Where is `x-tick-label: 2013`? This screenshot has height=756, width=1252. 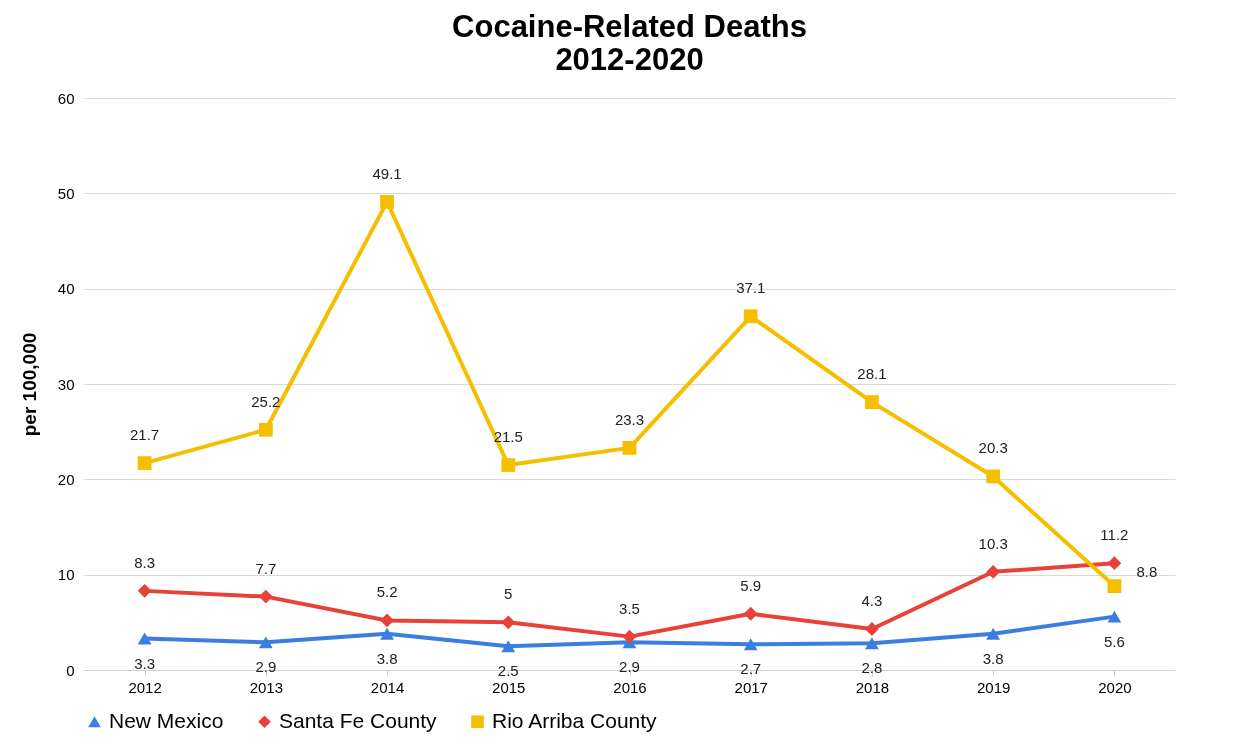 x-tick-label: 2013 is located at coordinates (266, 687).